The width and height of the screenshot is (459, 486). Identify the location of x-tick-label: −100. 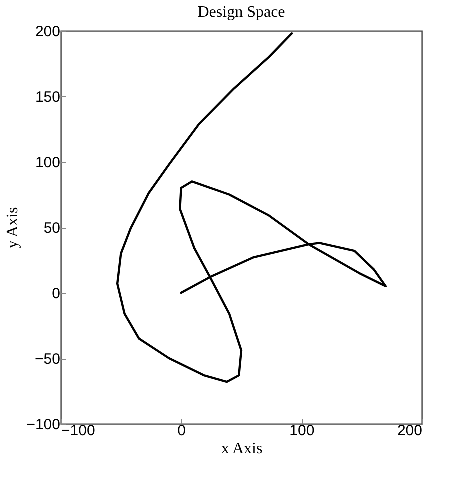
(79, 431).